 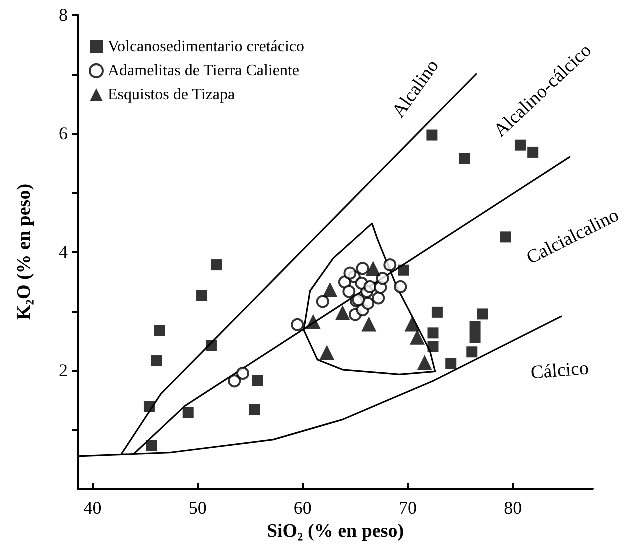 What do you see at coordinates (560, 371) in the screenshot?
I see `annotation: Cálcico` at bounding box center [560, 371].